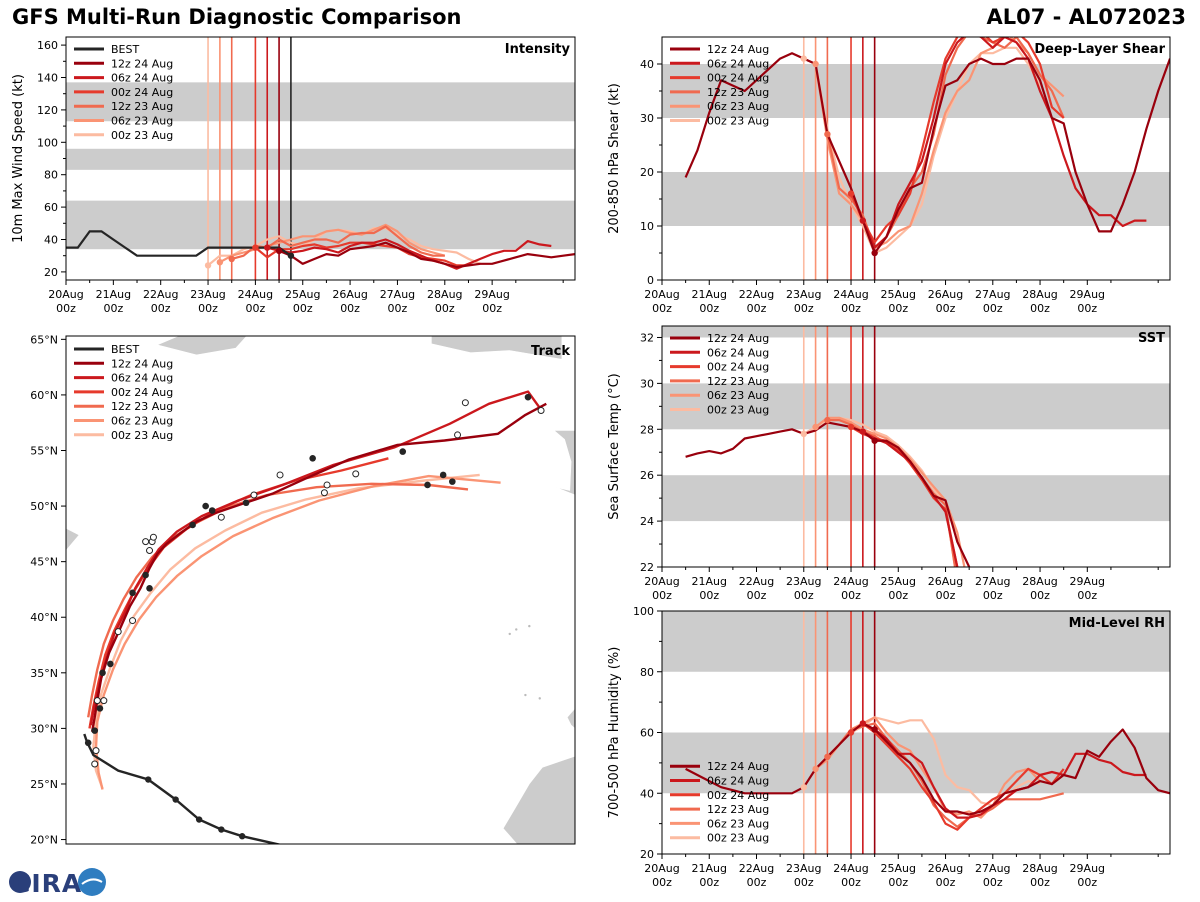  What do you see at coordinates (44, 339) in the screenshot?
I see `lat-tick-label: 65°N` at bounding box center [44, 339].